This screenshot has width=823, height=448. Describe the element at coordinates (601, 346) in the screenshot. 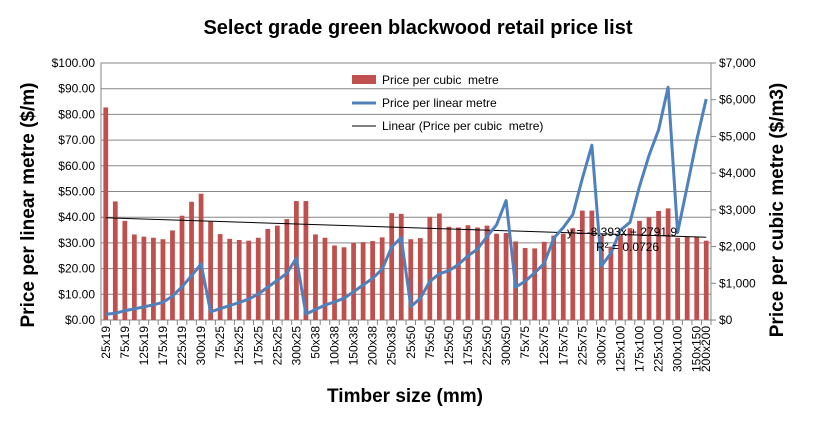

I see `x-tick-label: 300x75` at that location.